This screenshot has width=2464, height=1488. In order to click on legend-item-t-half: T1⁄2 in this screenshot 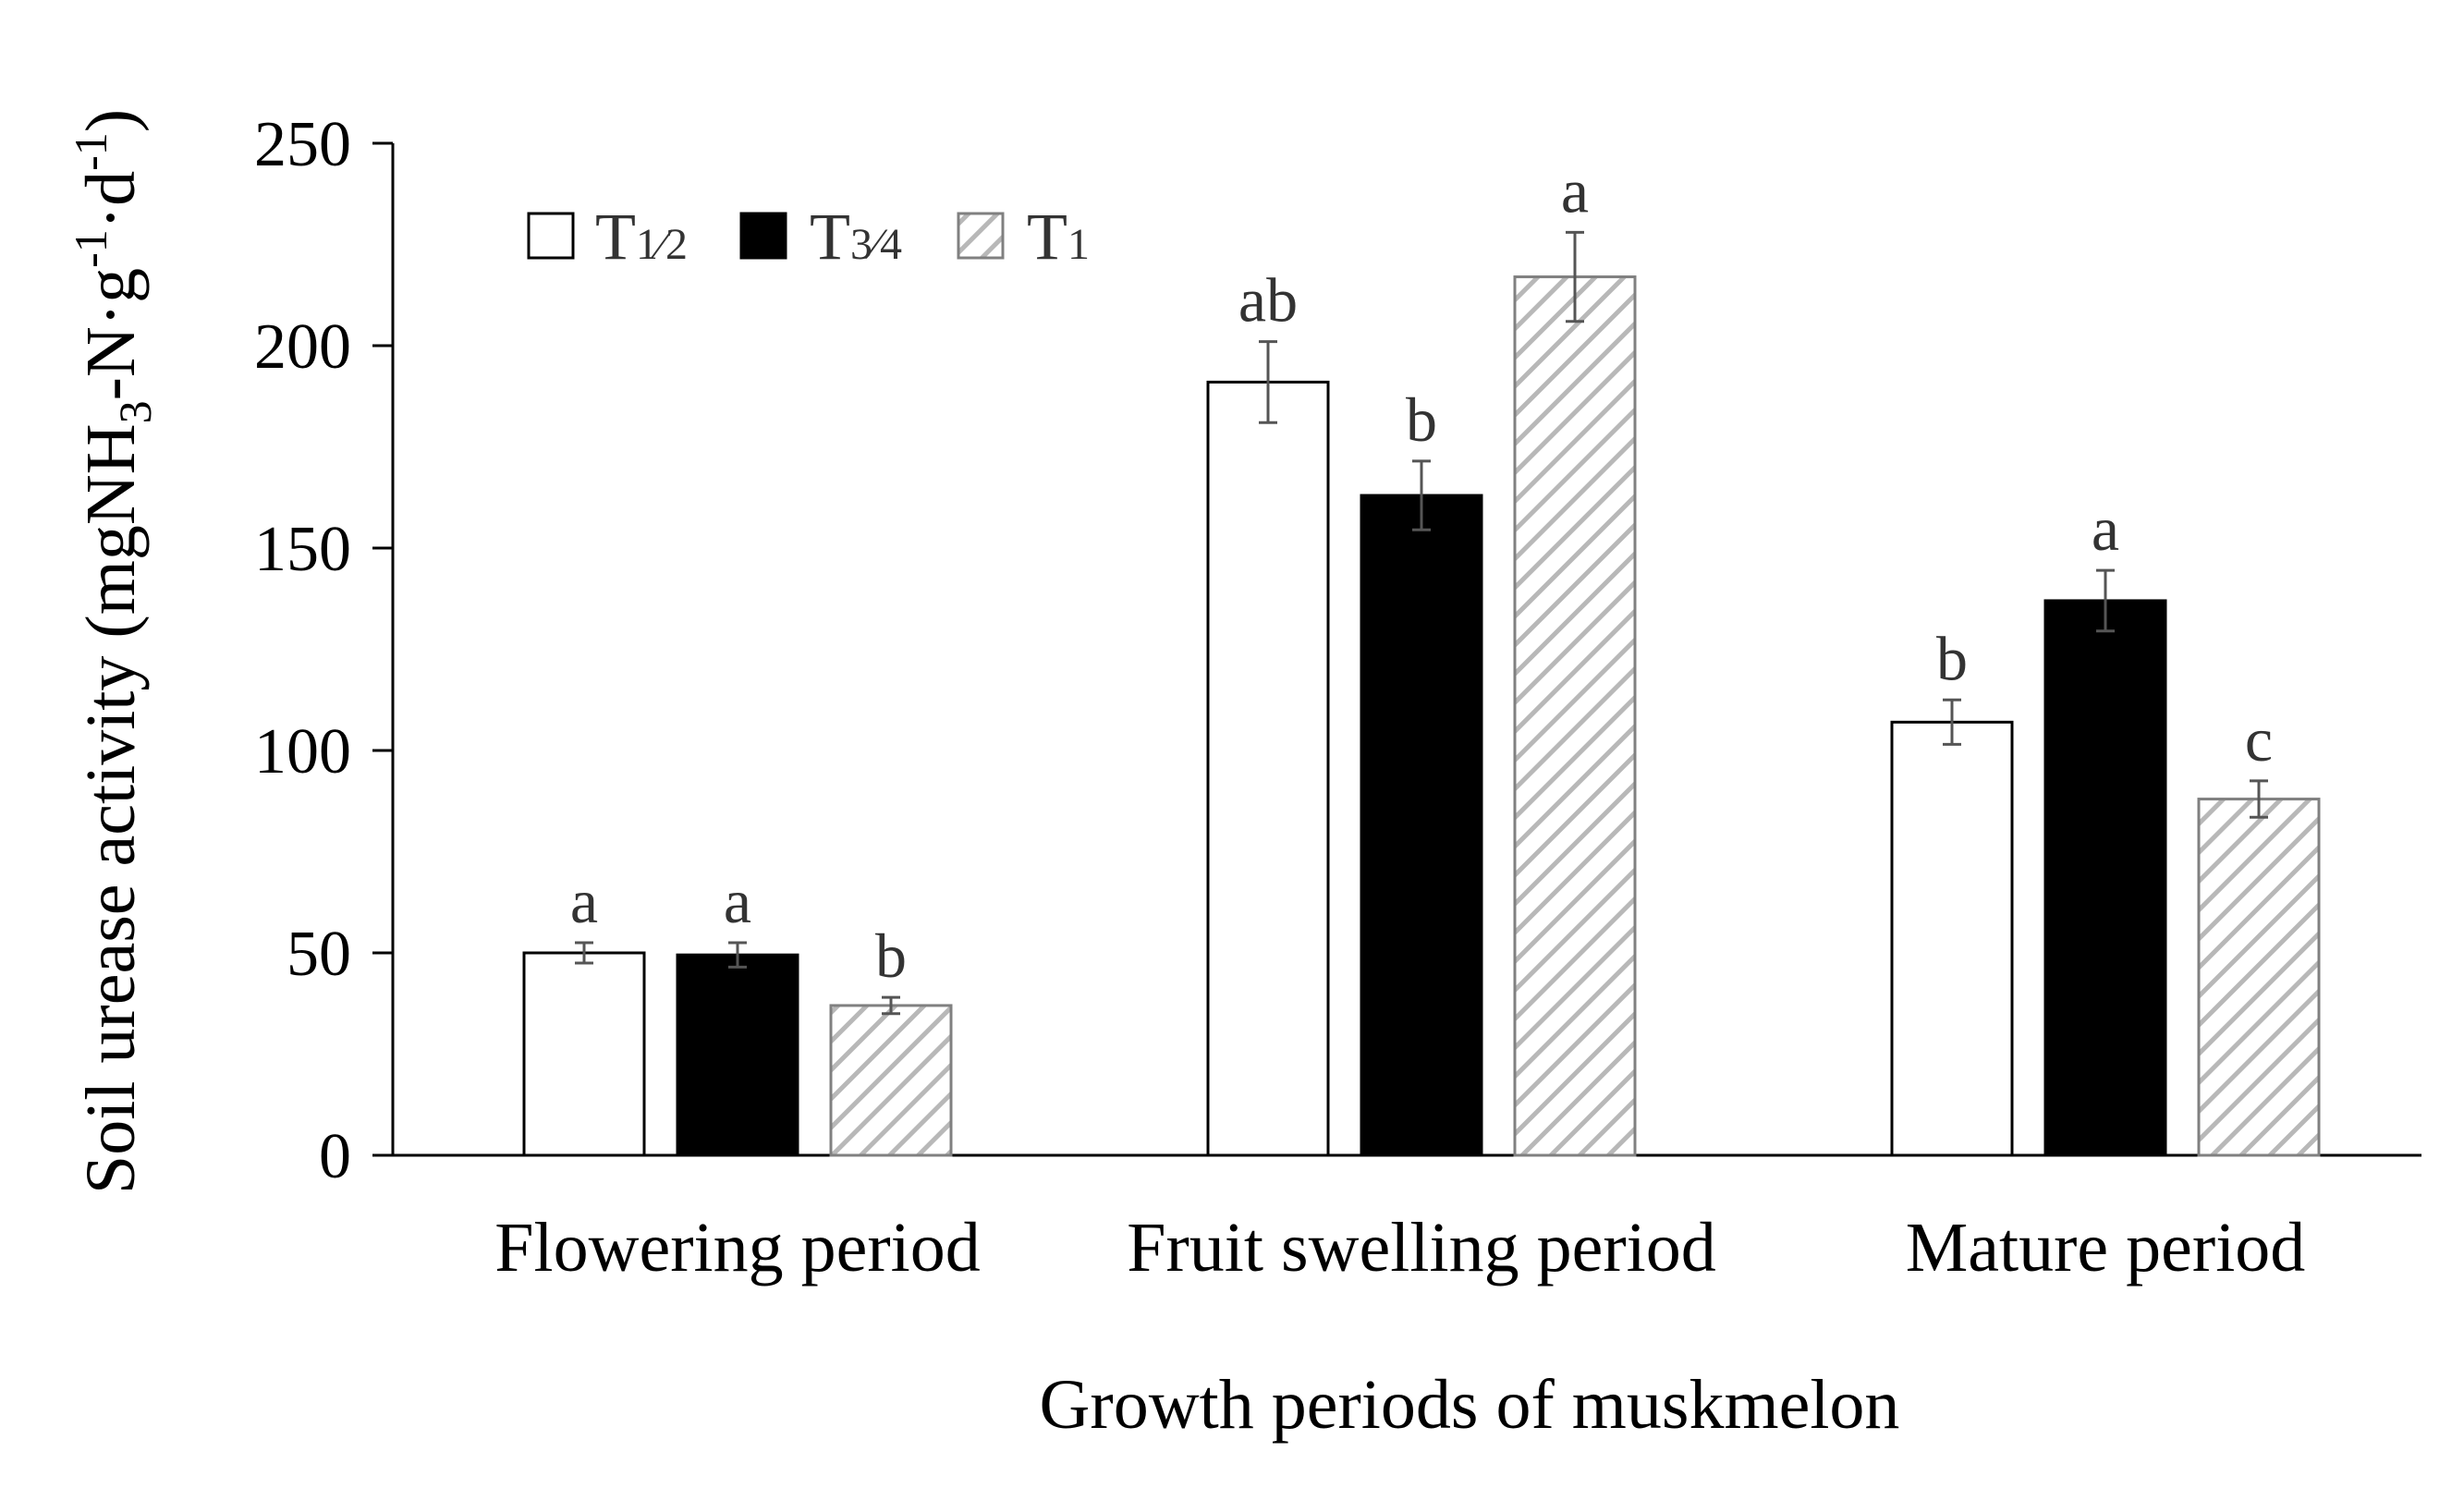, I will do `click(607, 237)`.